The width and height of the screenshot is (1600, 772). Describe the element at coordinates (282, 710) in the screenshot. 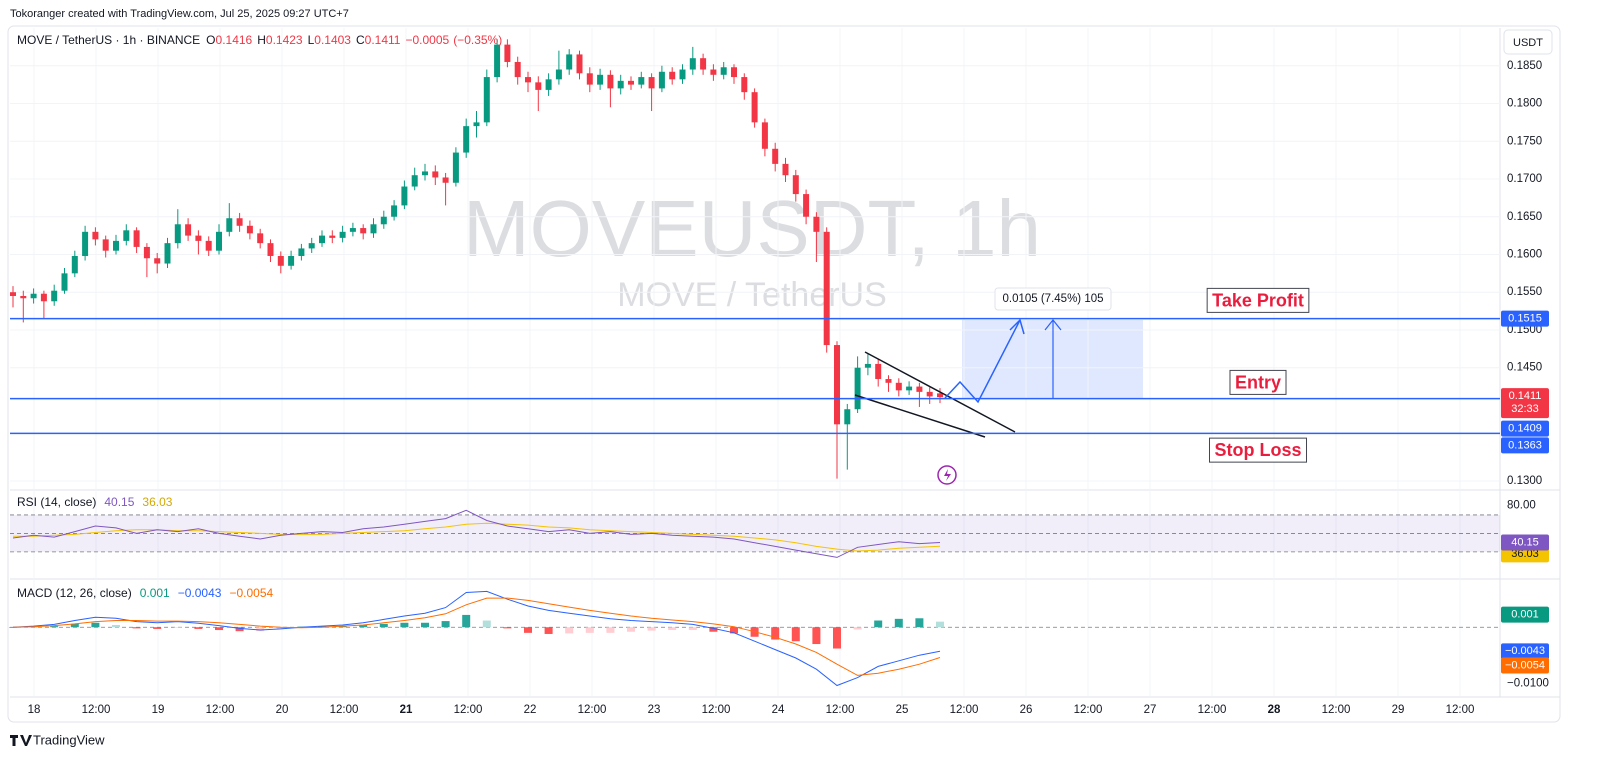

I see `x-tick-label: 20` at that location.